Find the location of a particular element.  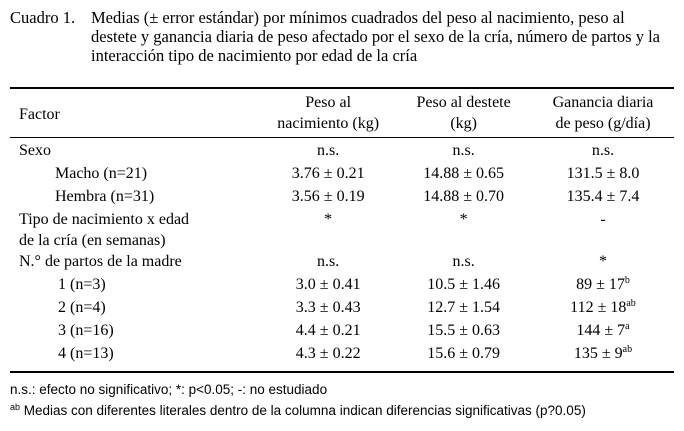

cell-ganancia-diaria: 112 ± 18ab is located at coordinates (603, 308).